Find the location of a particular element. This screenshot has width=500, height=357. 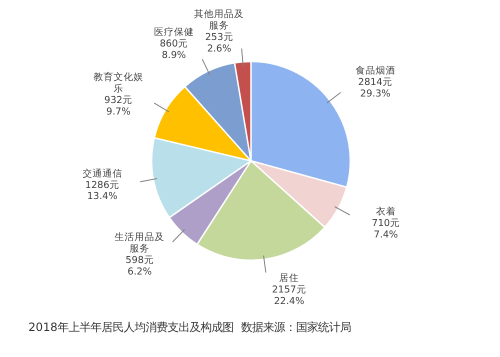

data-label: 598元 6.2% is located at coordinates (140, 266).